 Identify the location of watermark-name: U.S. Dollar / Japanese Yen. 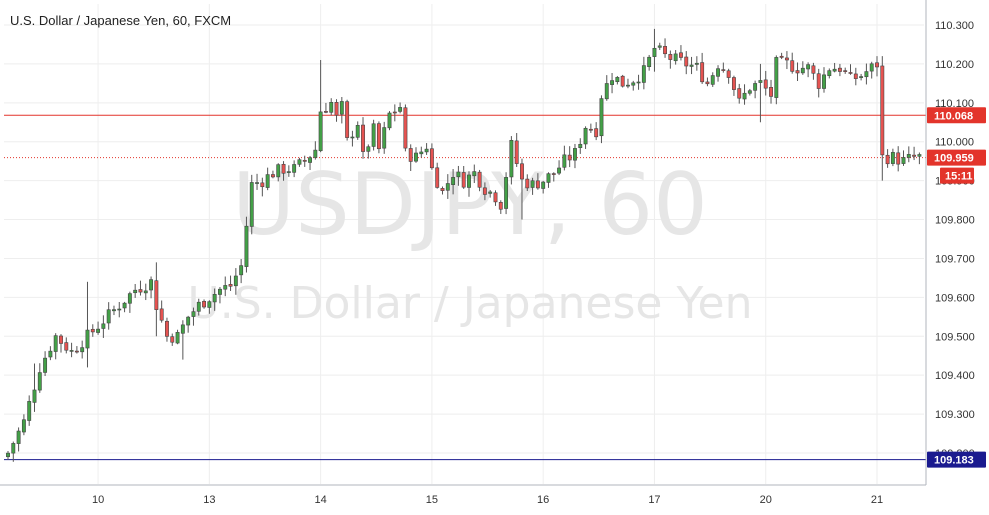
(470, 303).